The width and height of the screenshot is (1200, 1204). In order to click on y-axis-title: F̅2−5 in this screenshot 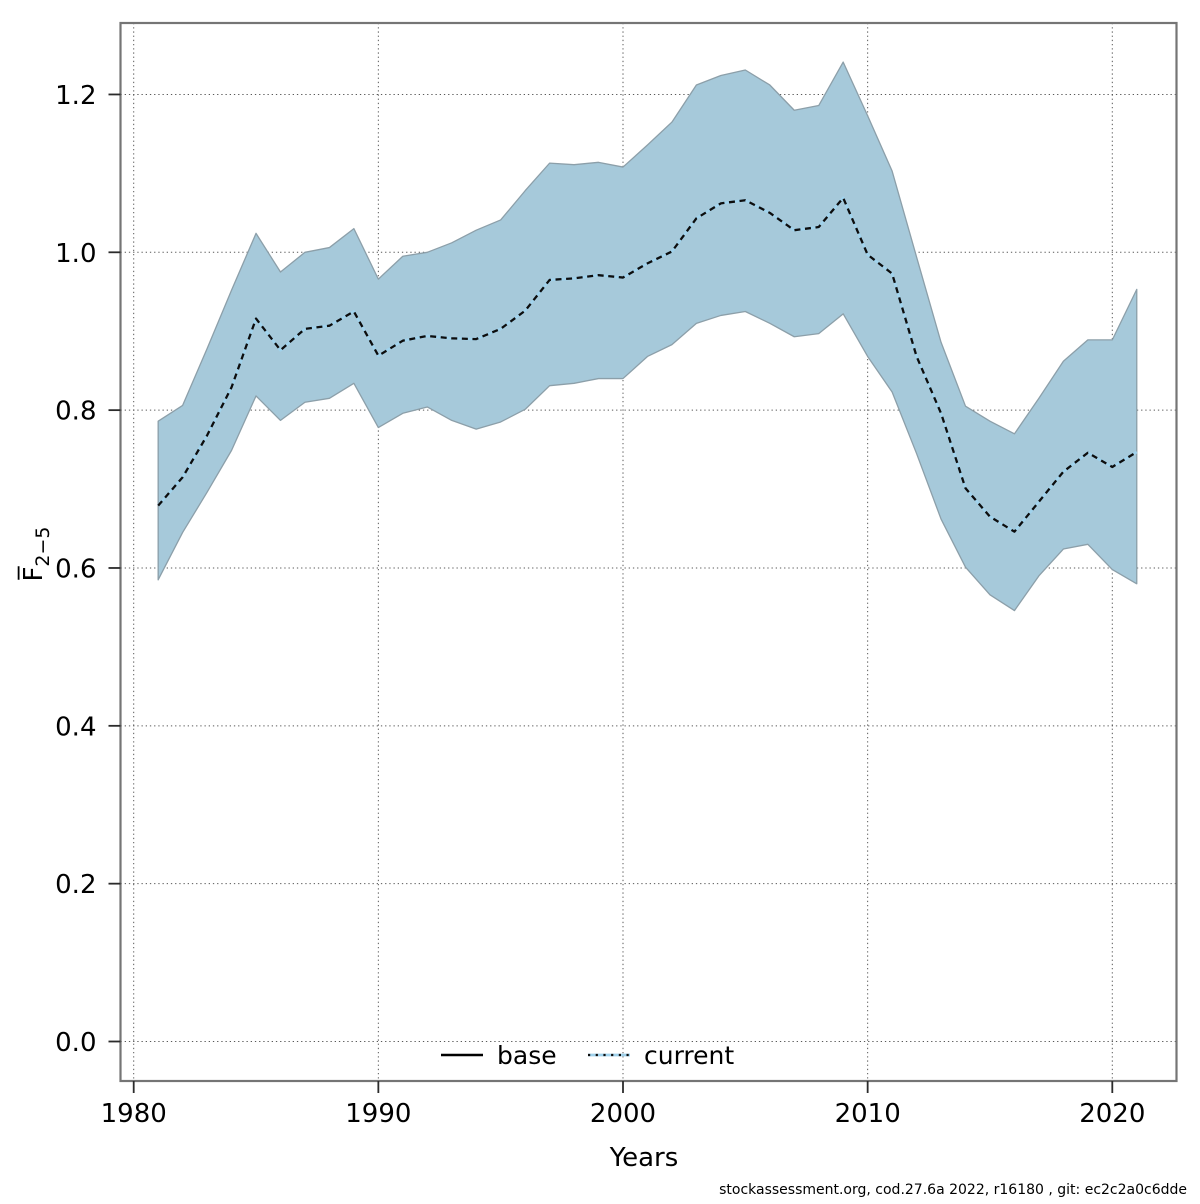, I will do `click(35, 553)`.